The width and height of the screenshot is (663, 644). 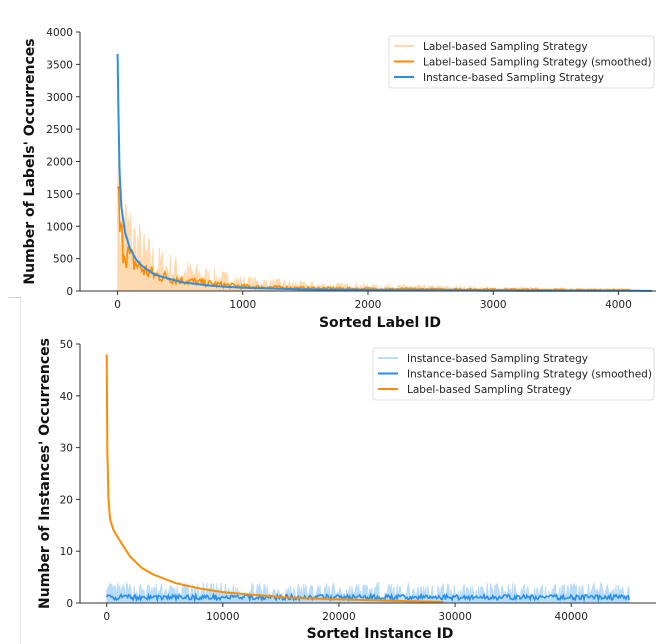 What do you see at coordinates (66, 345) in the screenshot?
I see `y-tick-label: 50` at bounding box center [66, 345].